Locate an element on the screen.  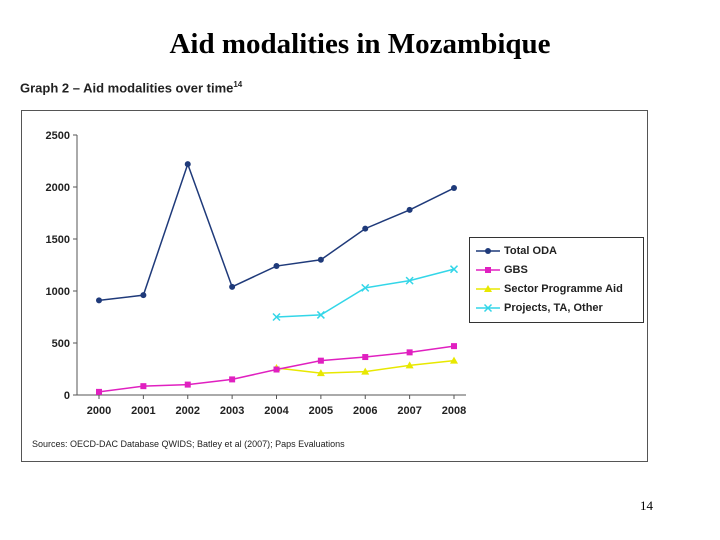
page-number: 14 is located at coordinates (646, 505).